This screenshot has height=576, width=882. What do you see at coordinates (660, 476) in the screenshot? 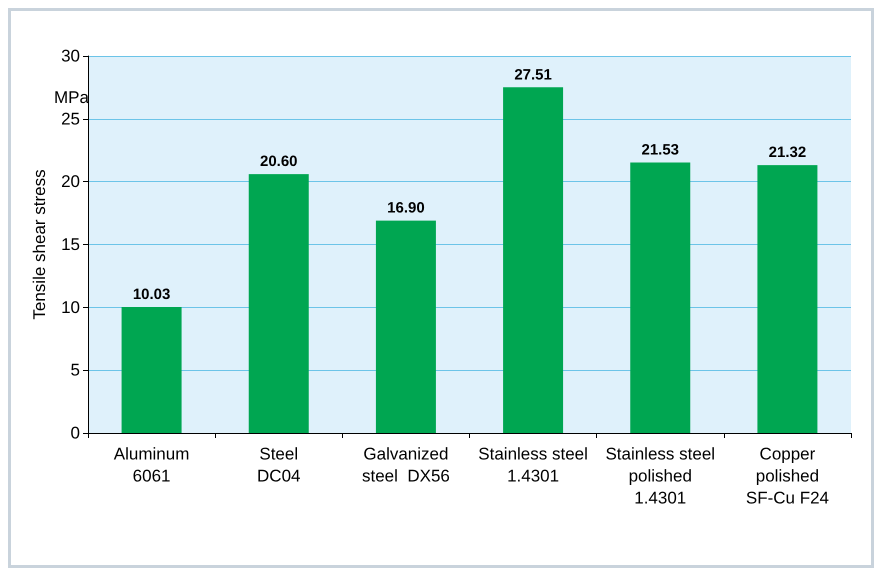
I see `x-tick-label: Stainless steel polished 1.4301` at bounding box center [660, 476].